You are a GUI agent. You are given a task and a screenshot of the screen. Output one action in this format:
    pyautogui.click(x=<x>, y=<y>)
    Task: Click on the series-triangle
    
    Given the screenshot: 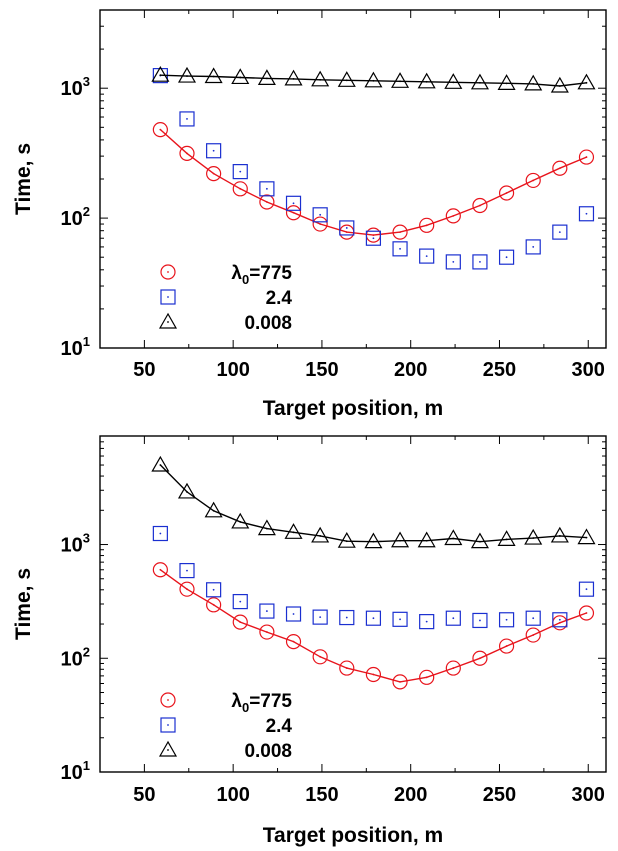 What is the action you would take?
    pyautogui.click(x=373, y=79)
    